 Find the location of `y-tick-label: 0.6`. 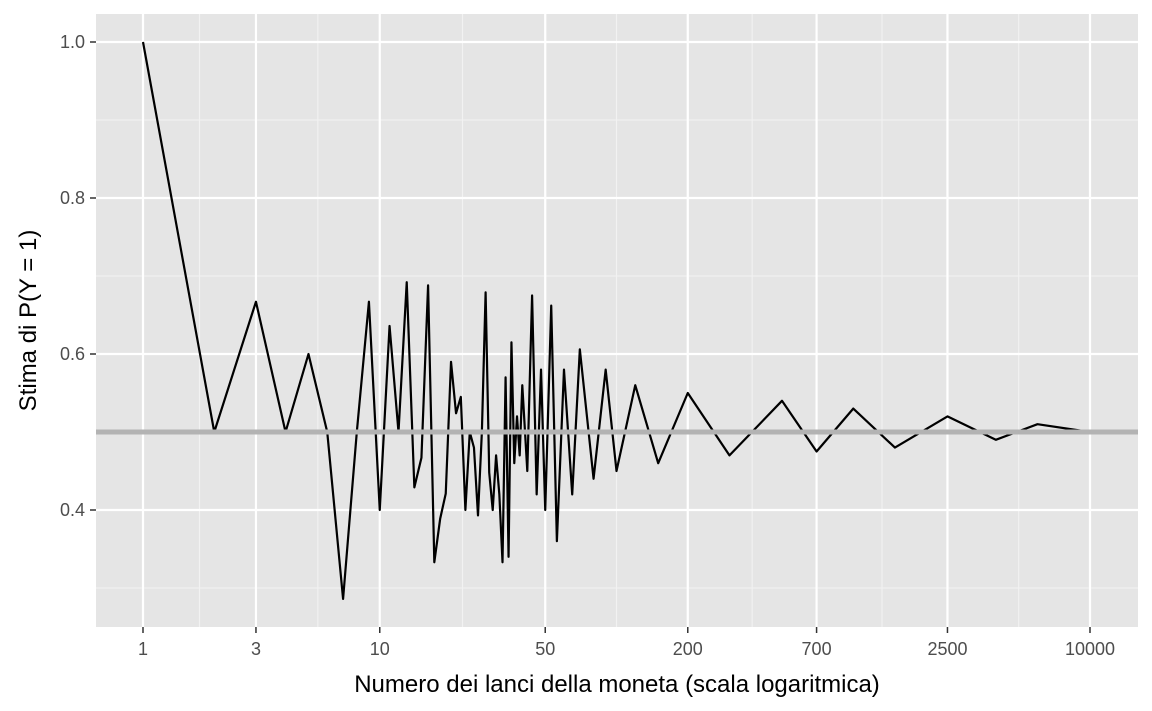

y-tick-label: 0.6 is located at coordinates (72, 354).